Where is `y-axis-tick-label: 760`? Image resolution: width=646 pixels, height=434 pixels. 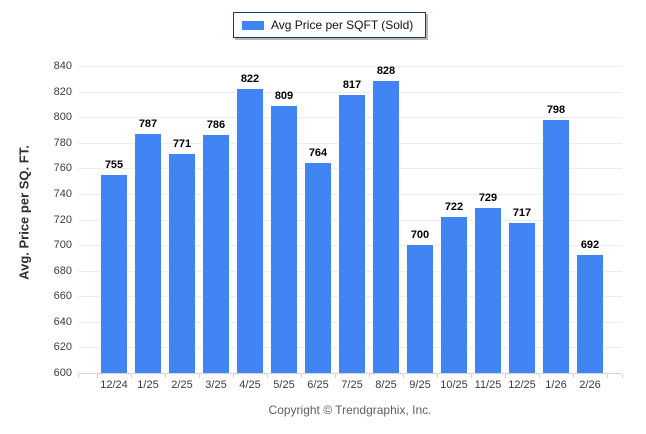 y-axis-tick-label: 760 is located at coordinates (62, 168).